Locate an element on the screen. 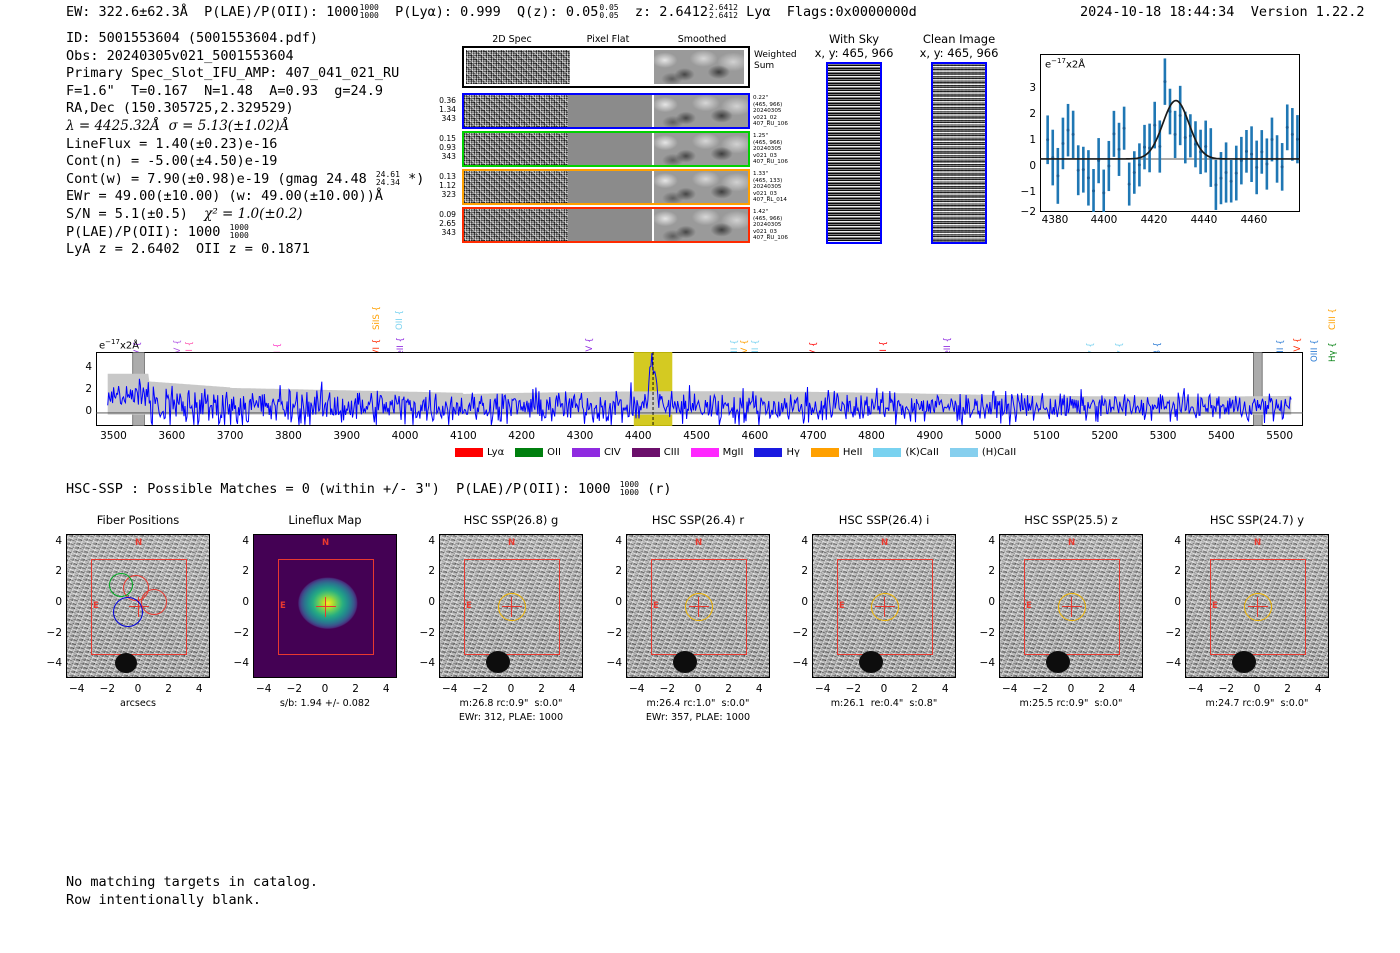  hsc-header-post: (r) is located at coordinates (655, 489).